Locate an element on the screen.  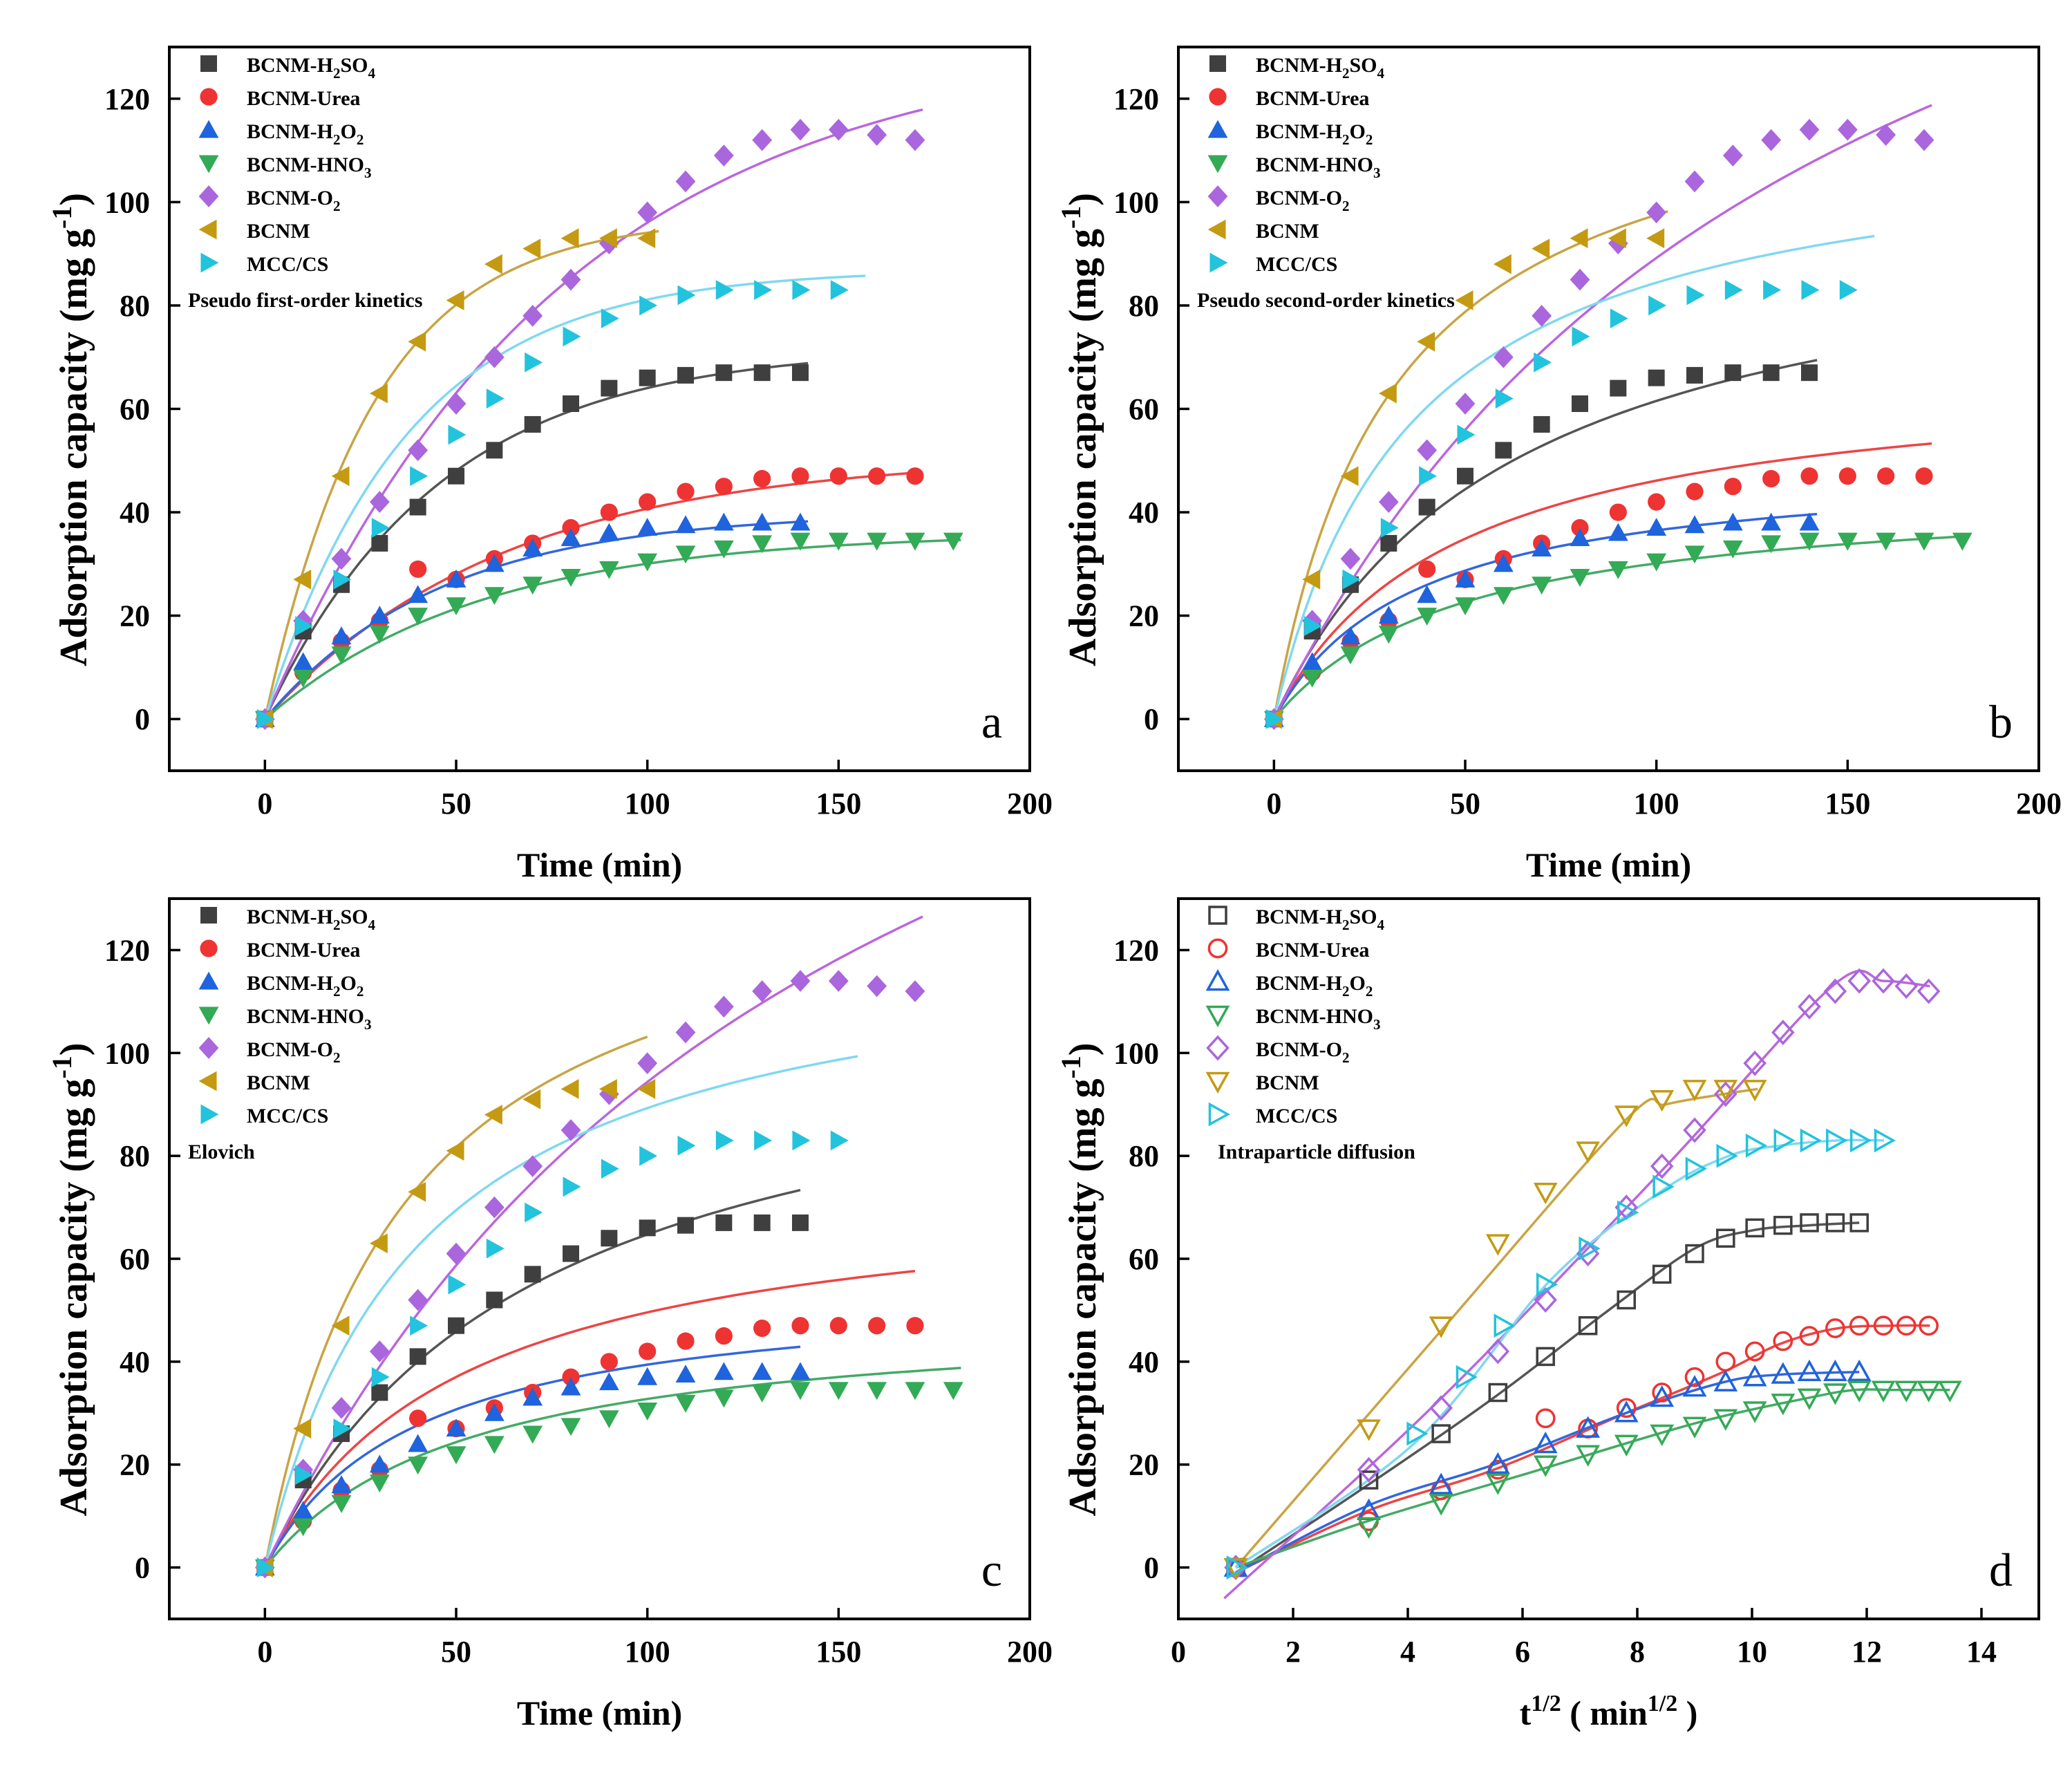
y-tick-label: 20 is located at coordinates (1144, 616).